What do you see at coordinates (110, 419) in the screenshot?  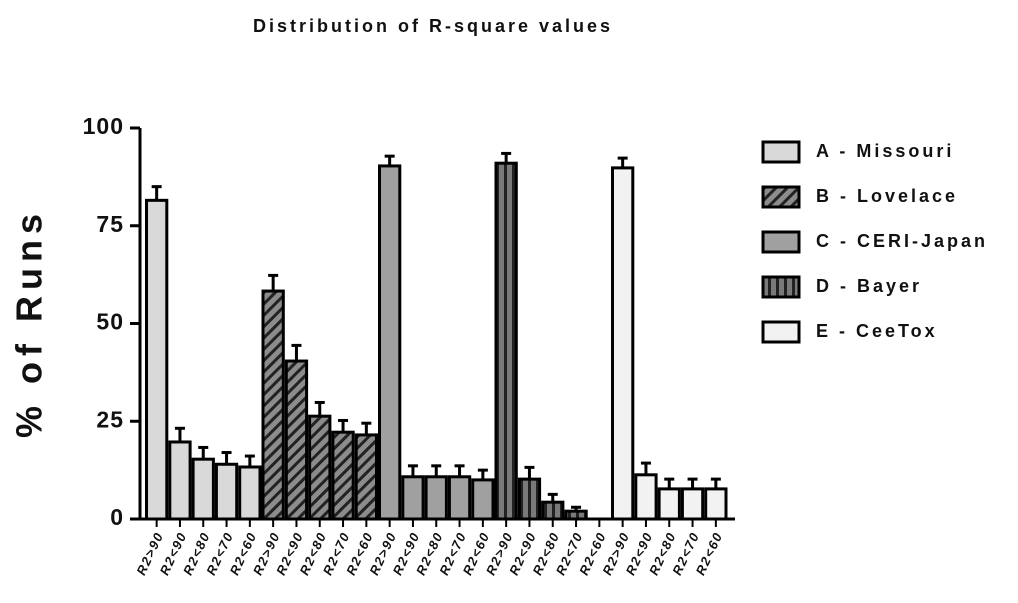 I see `y-tick-label: 25` at bounding box center [110, 419].